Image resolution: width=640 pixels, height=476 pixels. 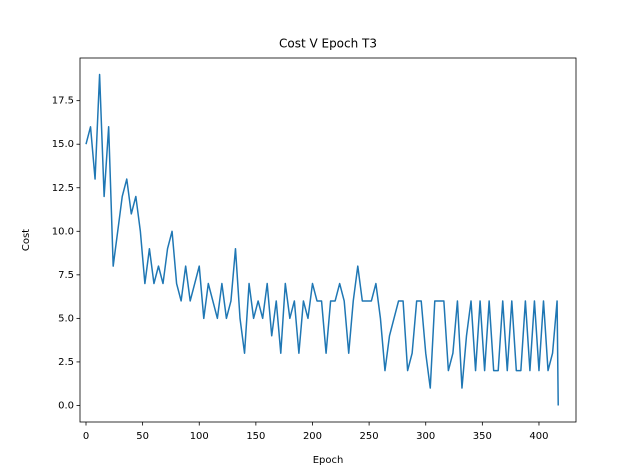 What do you see at coordinates (86, 436) in the screenshot?
I see `x-tick-label: 0` at bounding box center [86, 436].